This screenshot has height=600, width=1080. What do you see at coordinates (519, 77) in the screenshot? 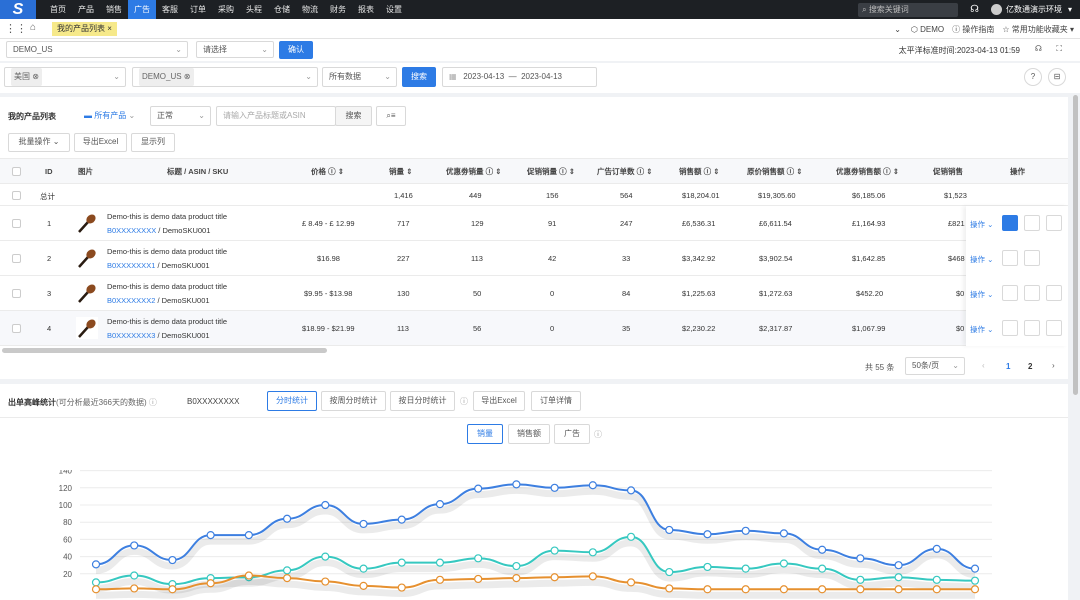
I see `date-range-picker: ▦ 2023-04-13 — 2023-04-13` at bounding box center [519, 77].